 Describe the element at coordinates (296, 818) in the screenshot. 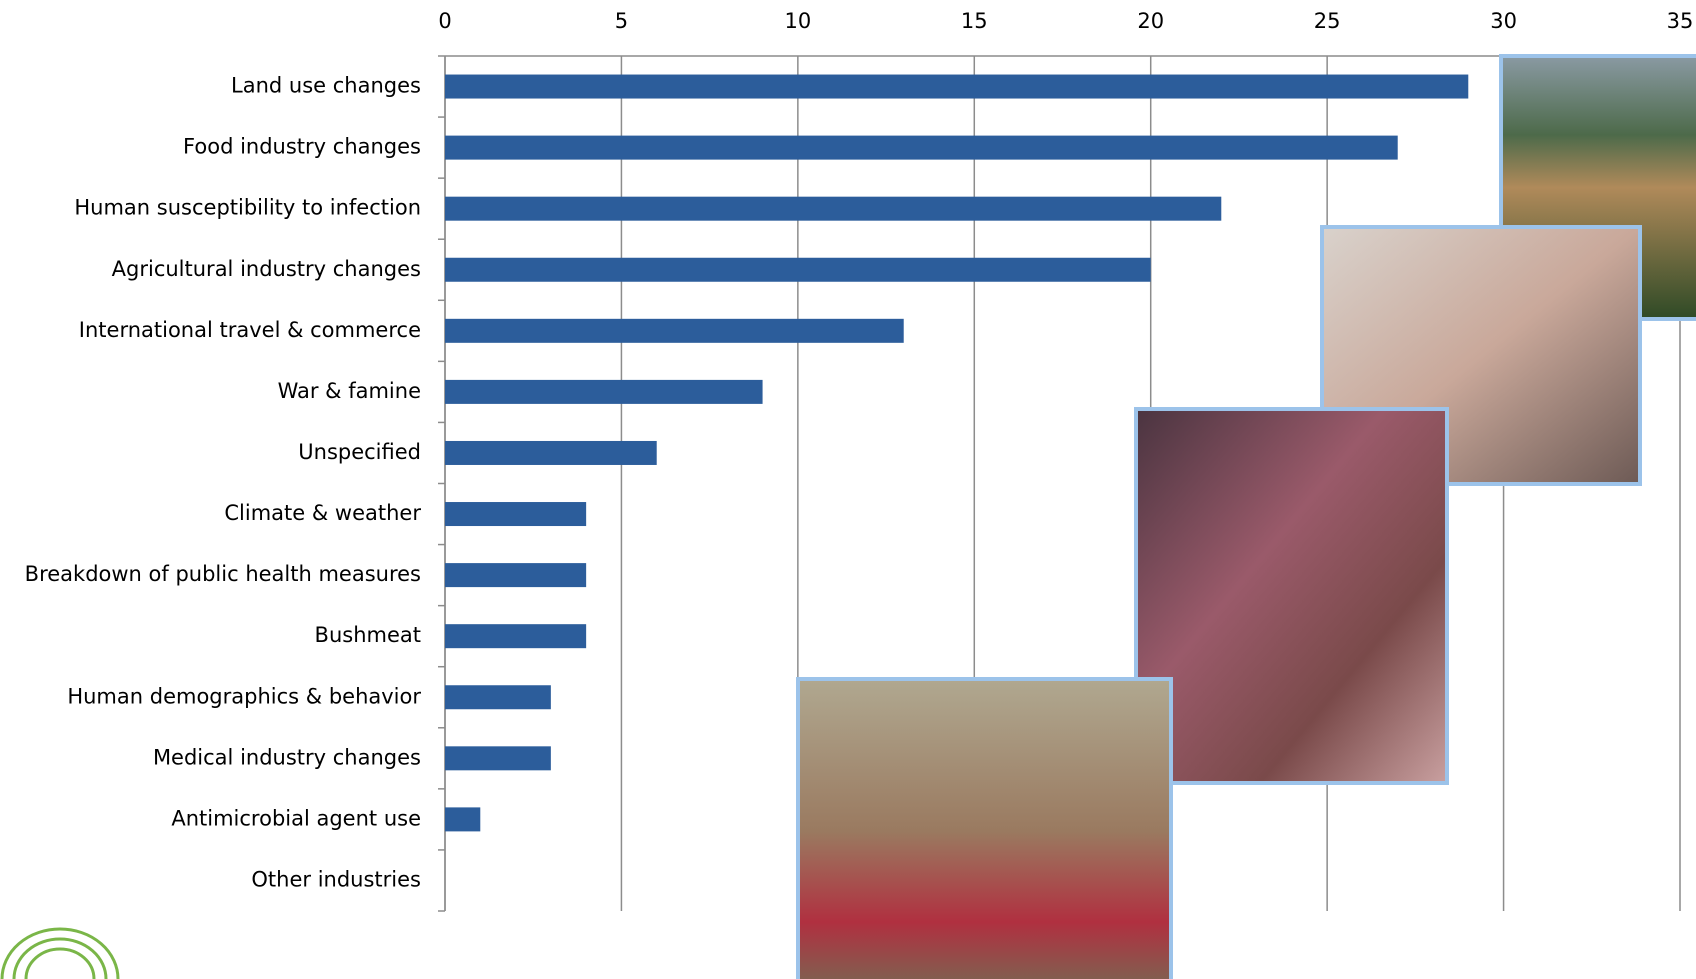

I see `y-tick-label: Antimicrobial agent use` at that location.